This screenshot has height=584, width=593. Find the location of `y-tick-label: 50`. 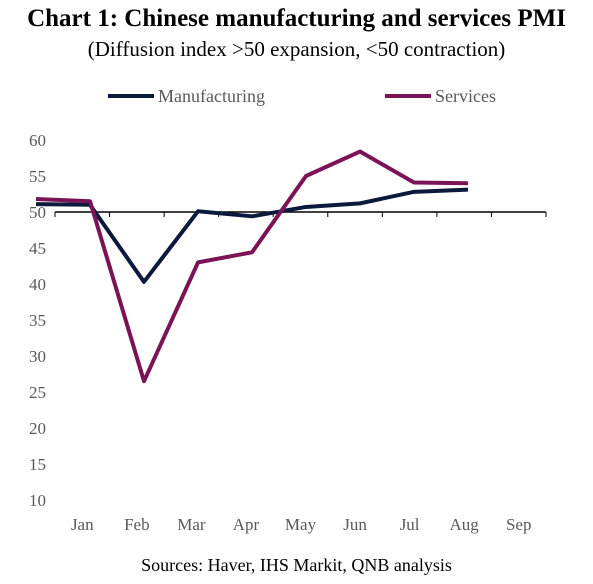

y-tick-label: 50 is located at coordinates (37, 212).